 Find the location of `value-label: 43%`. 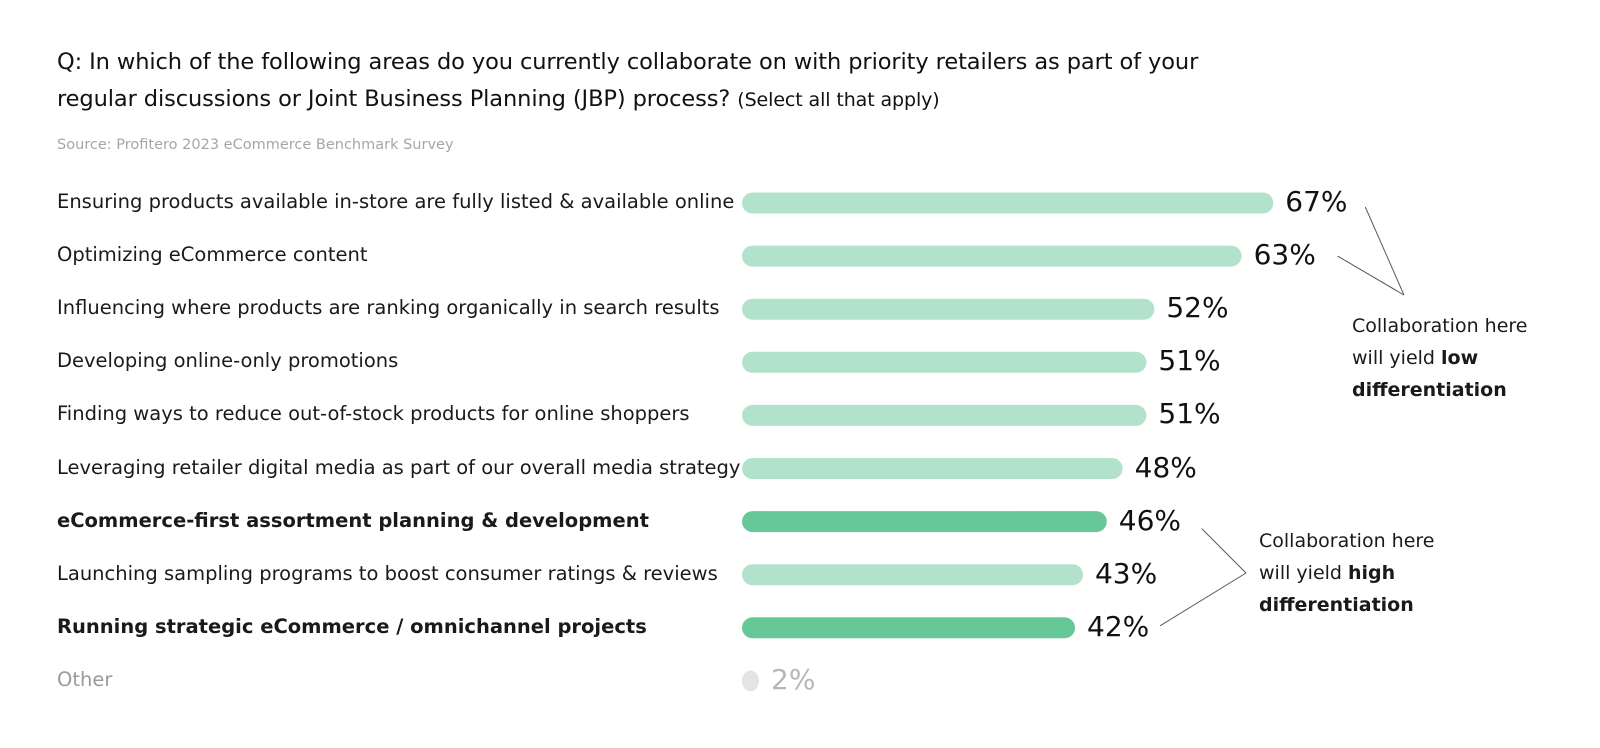

value-label: 43% is located at coordinates (1126, 573).